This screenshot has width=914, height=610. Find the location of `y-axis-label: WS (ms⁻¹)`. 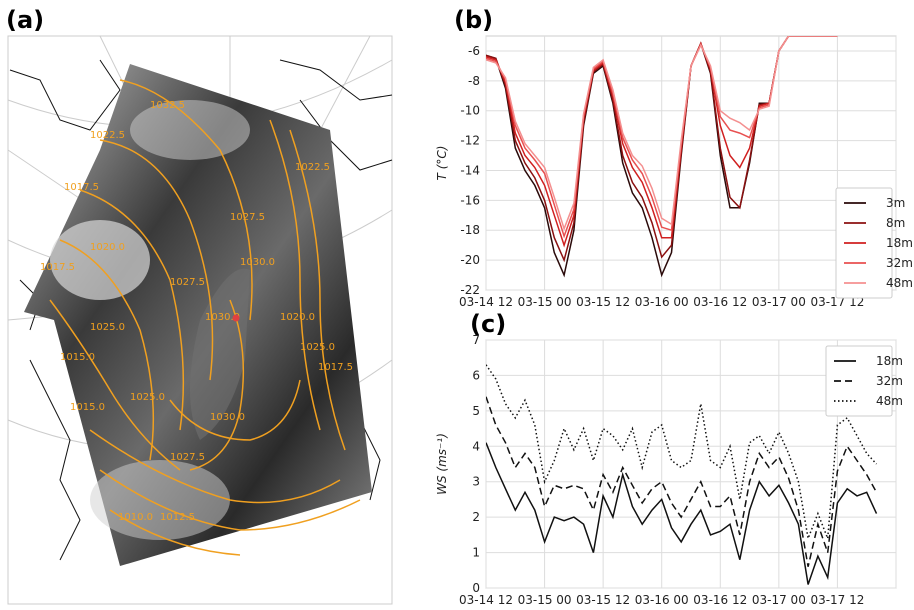

y-axis-label: WS (ms⁻¹) is located at coordinates (442, 464).